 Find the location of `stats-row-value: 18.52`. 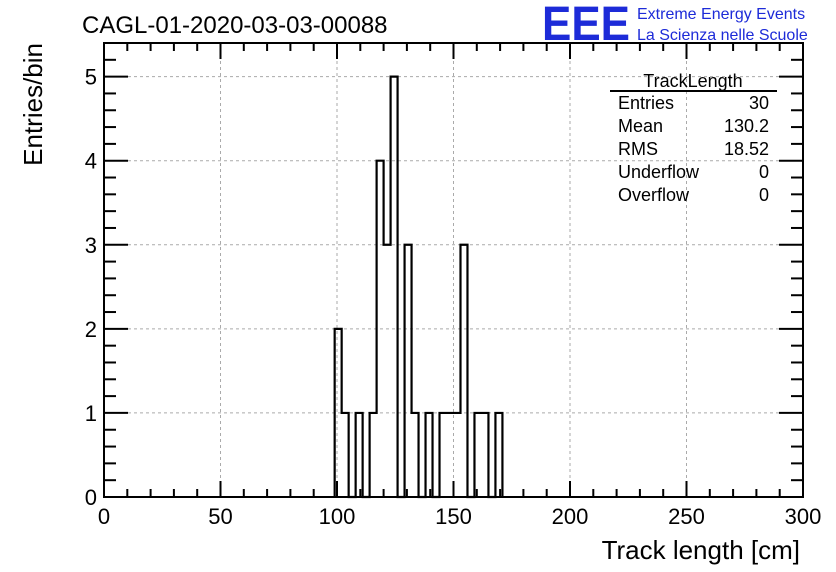

stats-row-value: 18.52 is located at coordinates (746, 149).